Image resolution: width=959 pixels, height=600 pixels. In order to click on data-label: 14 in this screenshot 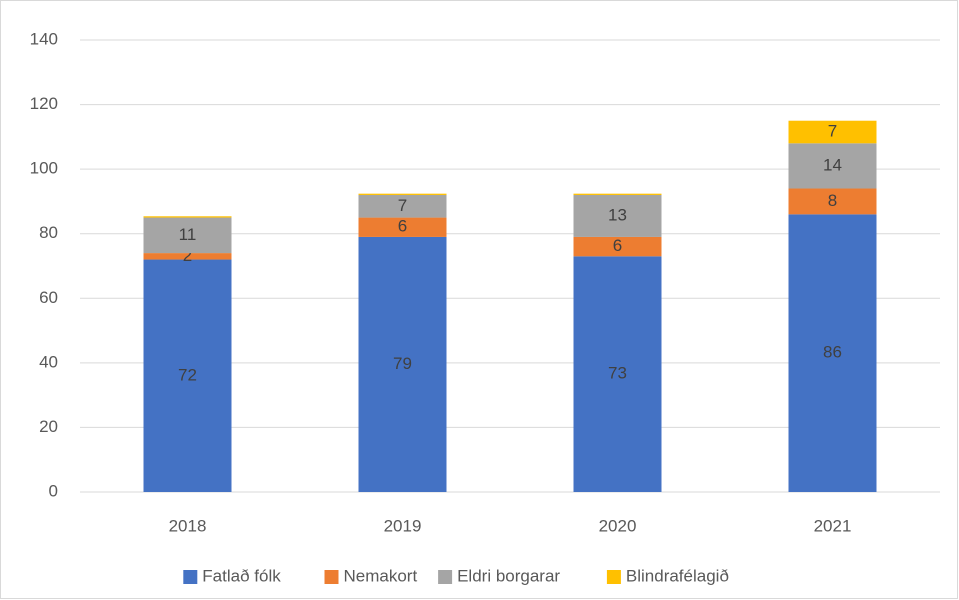, I will do `click(832, 164)`.